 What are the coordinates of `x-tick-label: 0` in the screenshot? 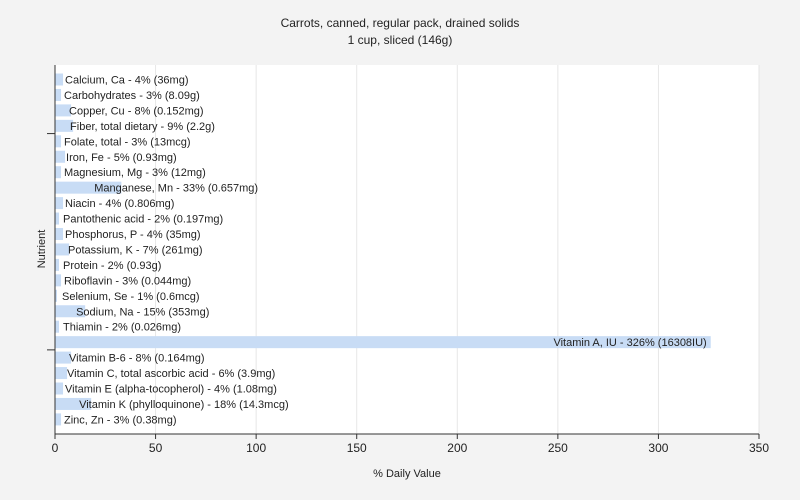 It's located at (55, 448).